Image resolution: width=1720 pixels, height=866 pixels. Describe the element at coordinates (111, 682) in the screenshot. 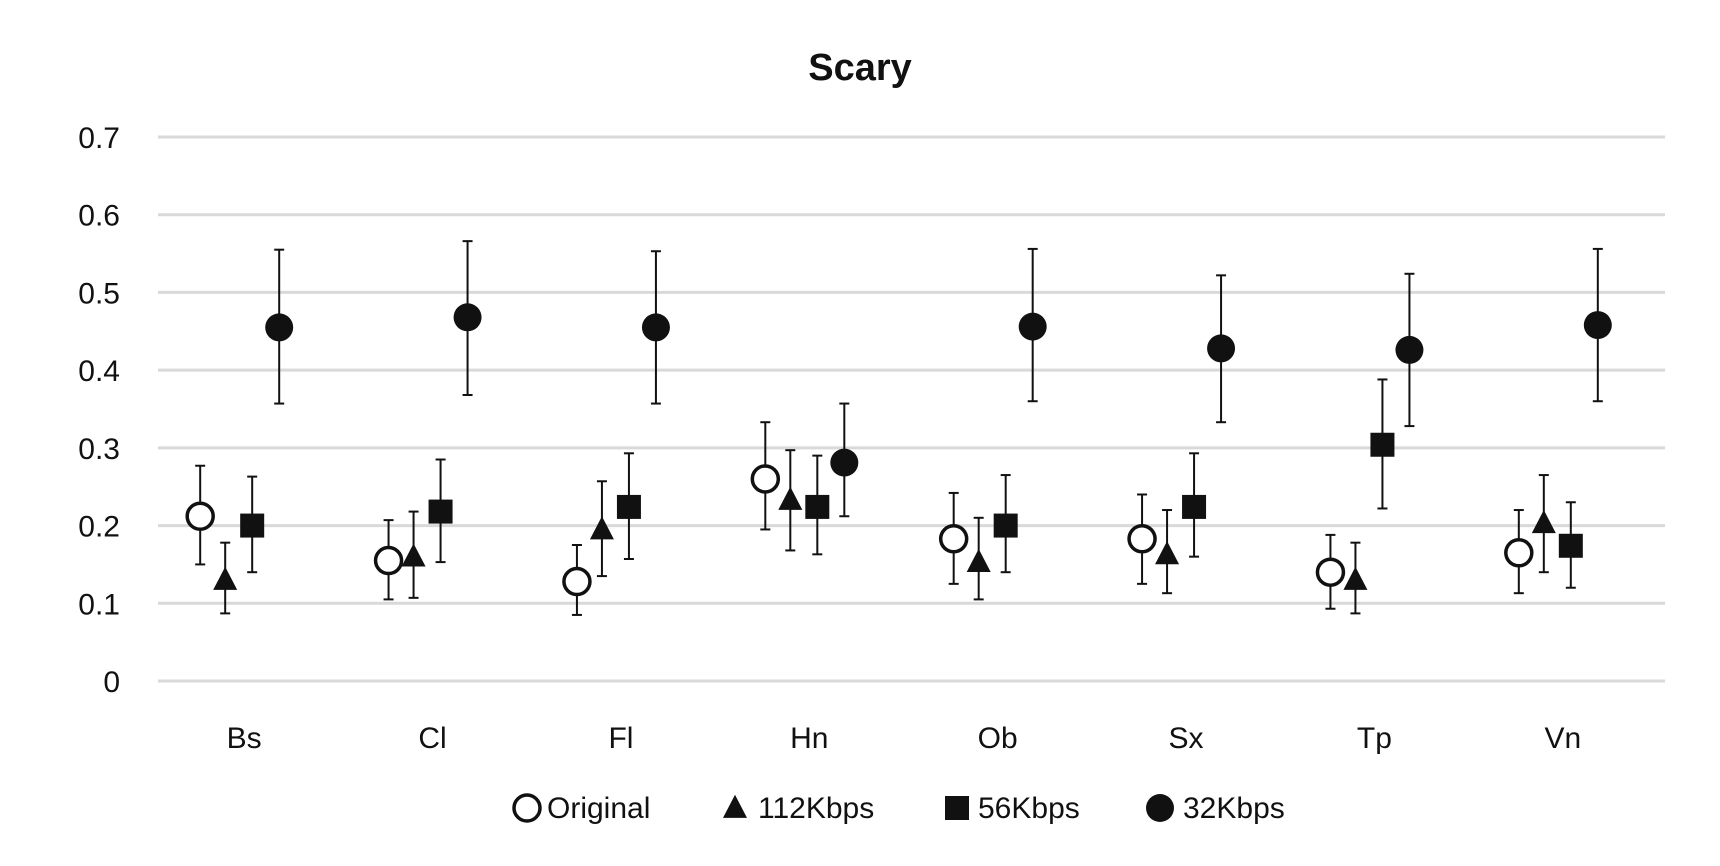

I see `y-tick-label: 0` at that location.